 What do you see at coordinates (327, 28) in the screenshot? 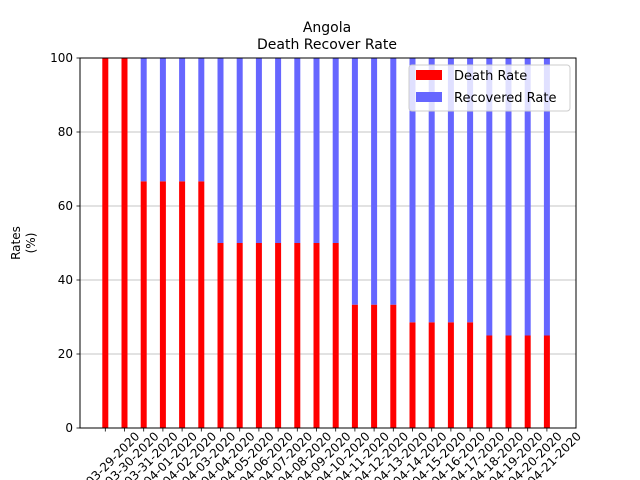
I see `chart-title: Angola` at bounding box center [327, 28].